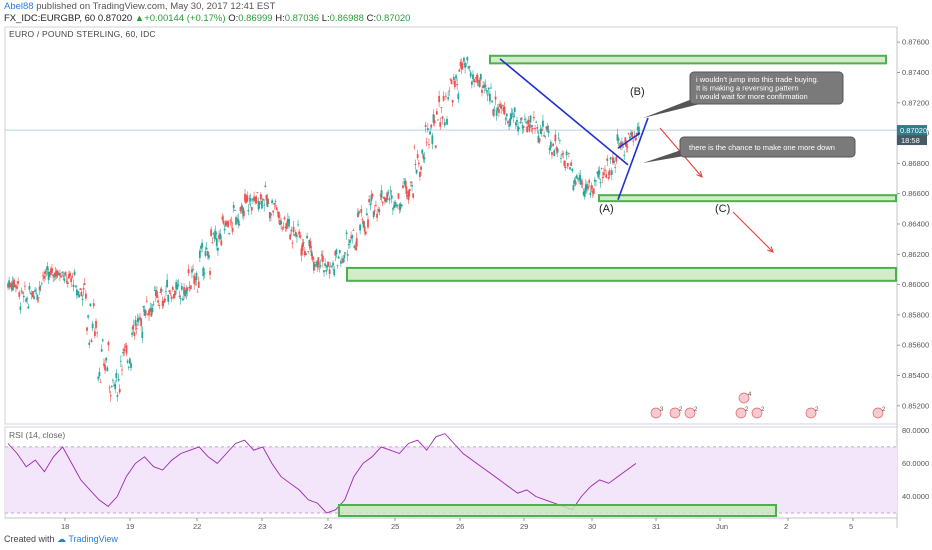 The image size is (932, 550). I want to click on x-tick-label: 30, so click(592, 526).